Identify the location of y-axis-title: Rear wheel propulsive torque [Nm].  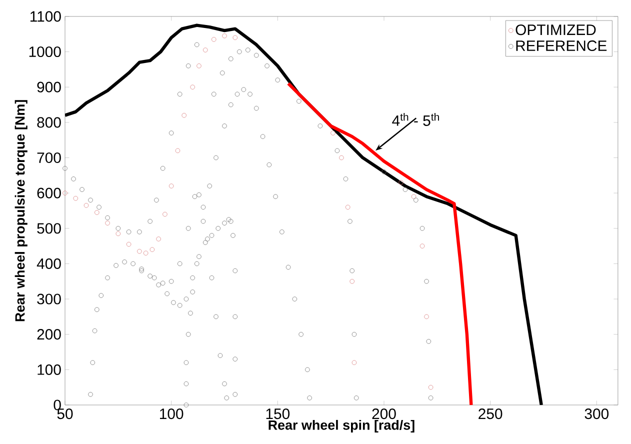
(21, 211).